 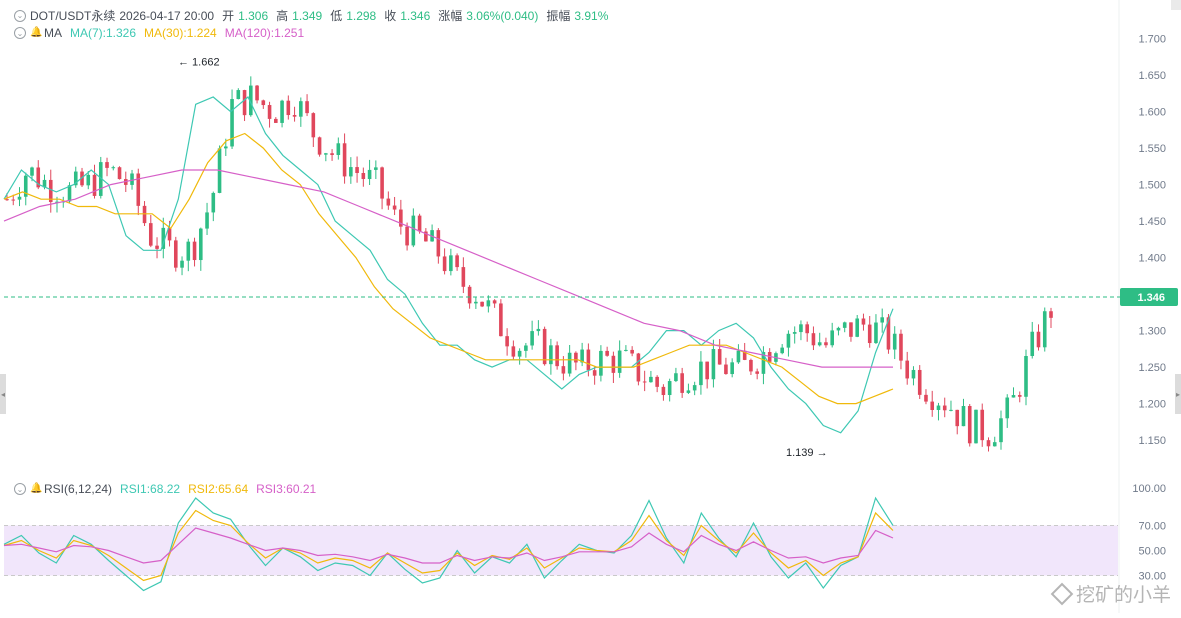 I want to click on amplitude-value: 3.91%, so click(x=591, y=15).